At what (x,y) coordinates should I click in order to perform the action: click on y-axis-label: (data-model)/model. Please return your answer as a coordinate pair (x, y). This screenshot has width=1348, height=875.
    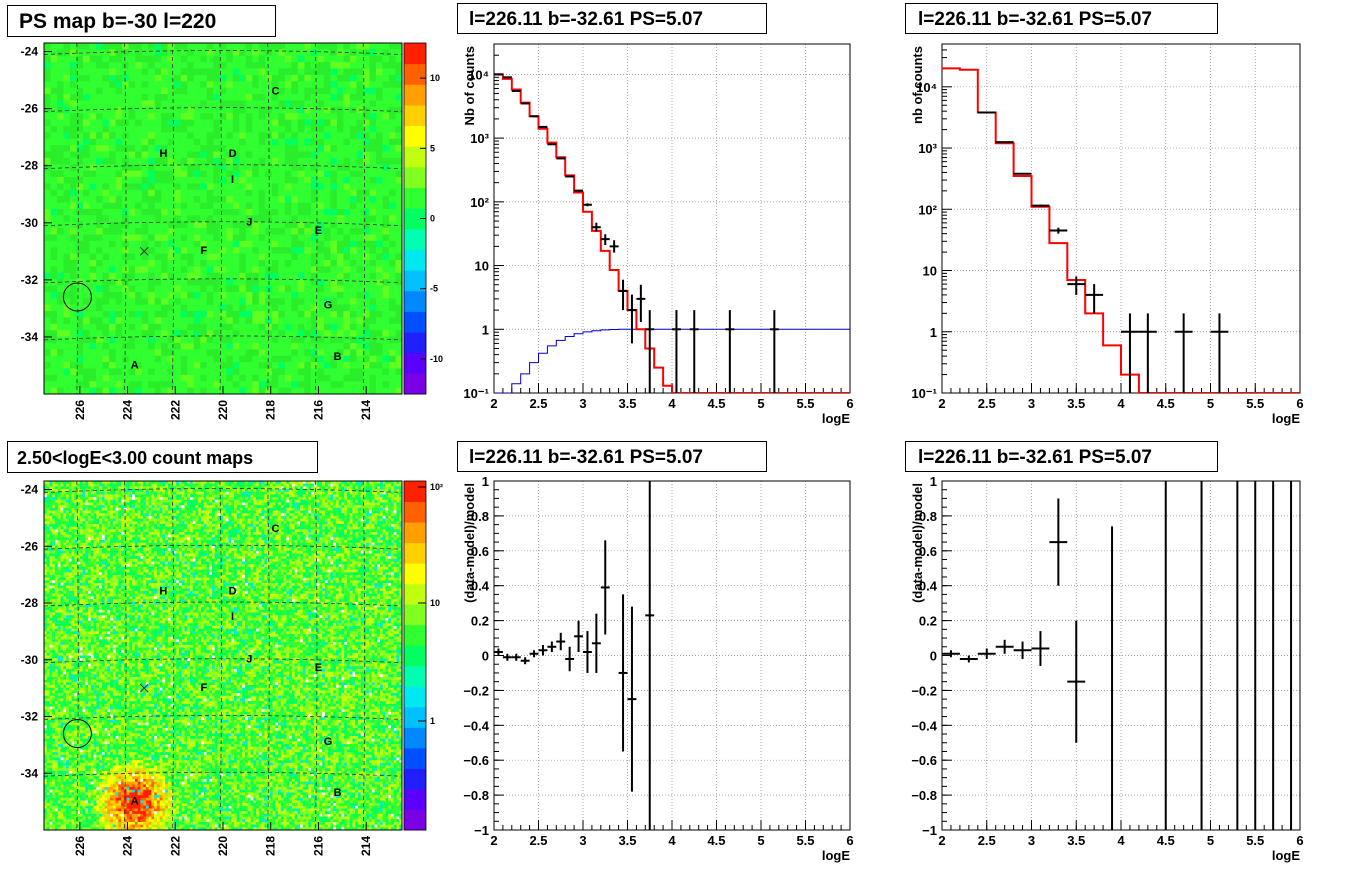
    Looking at the image, I should click on (469, 543).